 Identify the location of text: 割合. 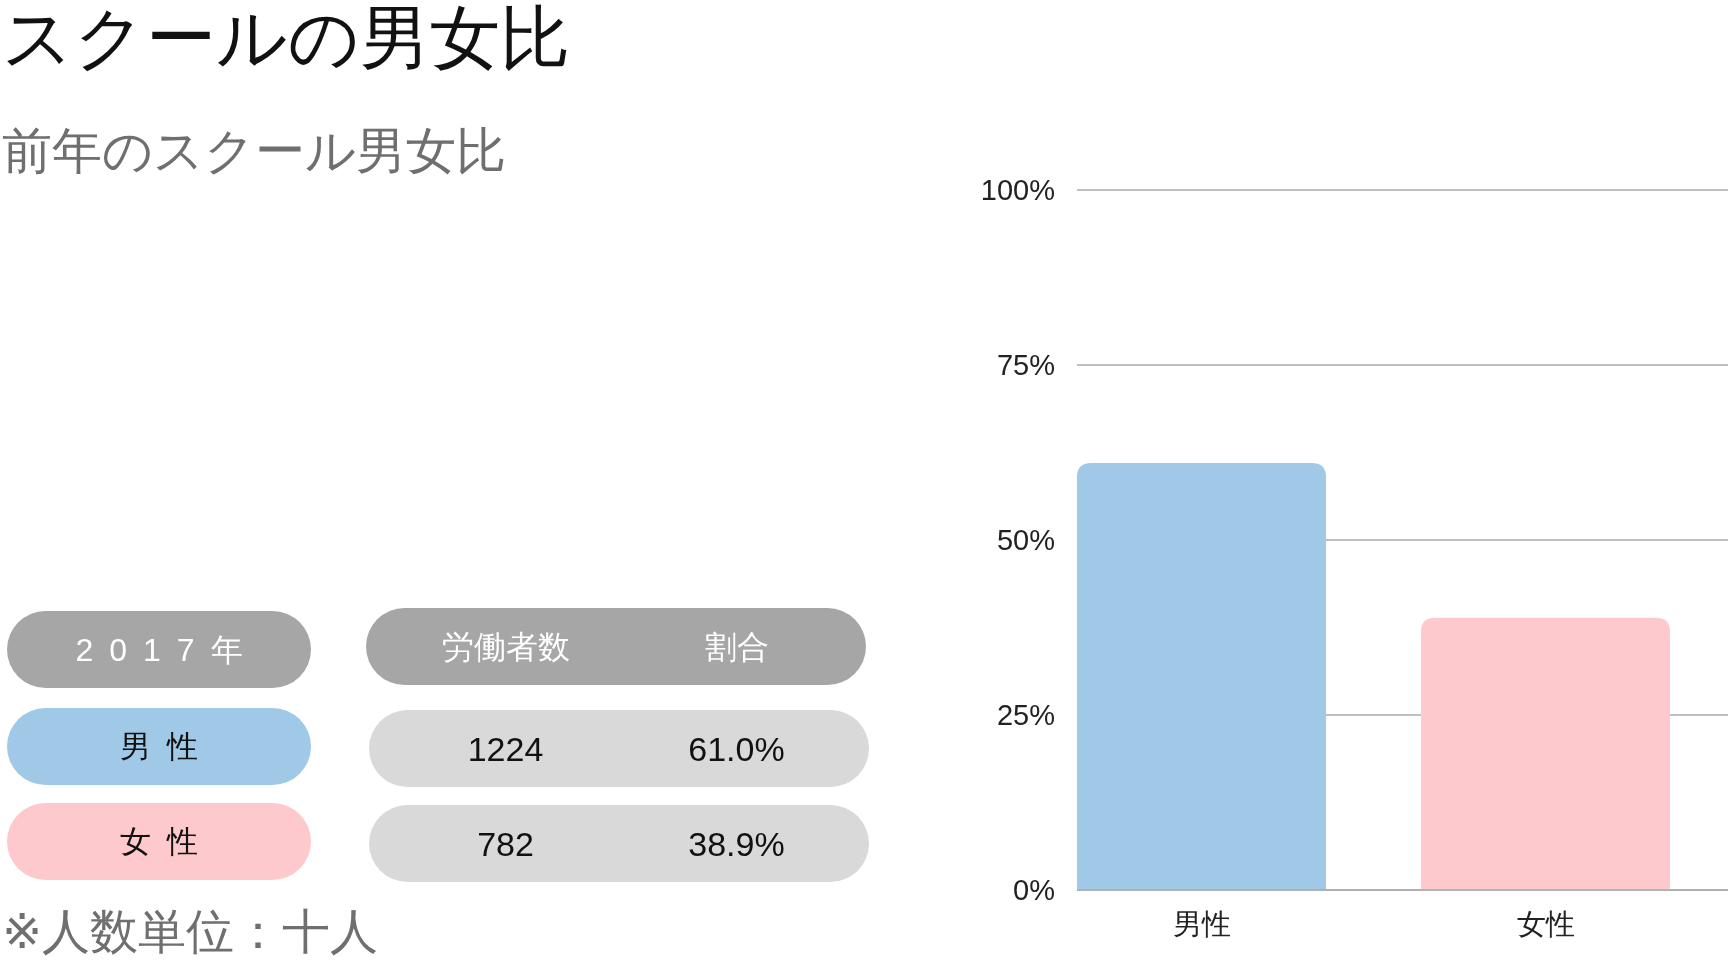
(736, 646).